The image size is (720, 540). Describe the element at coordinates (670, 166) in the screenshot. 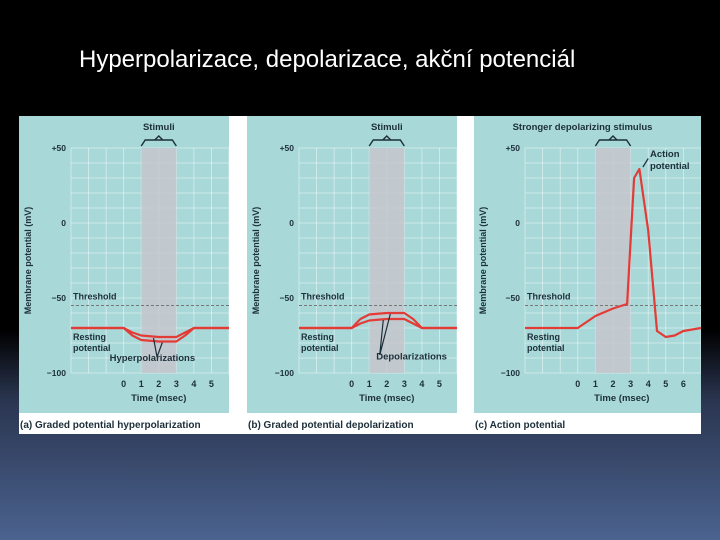

I see `annotation-label: potential` at that location.